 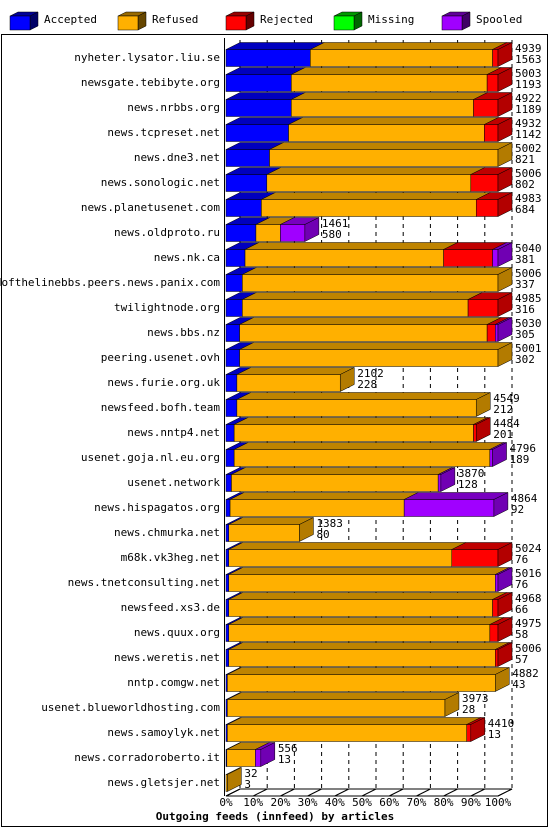 I want to click on legend-label: Spooled, so click(x=499, y=19).